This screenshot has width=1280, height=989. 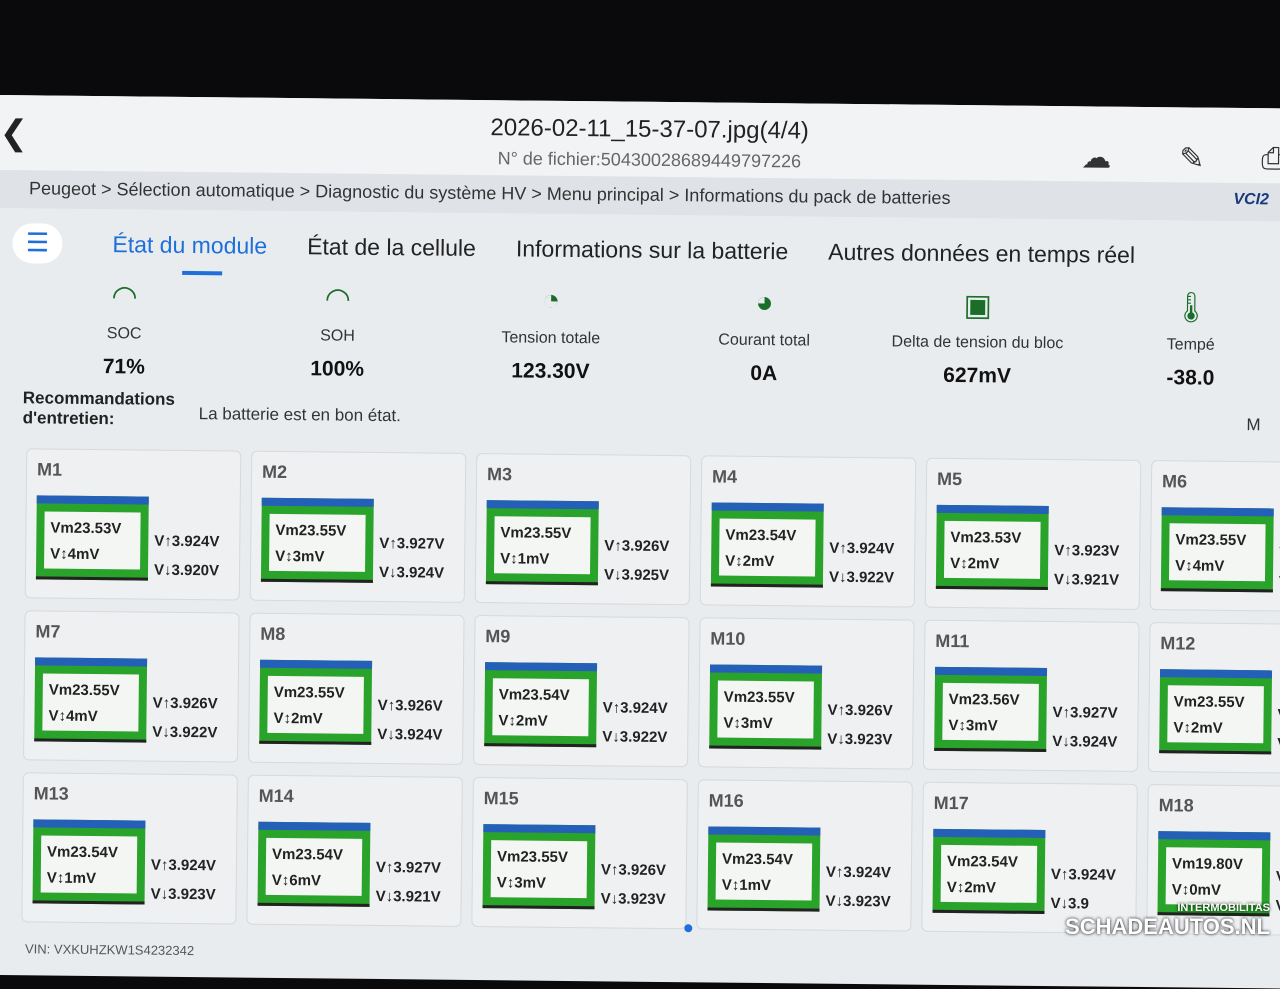 What do you see at coordinates (274, 472) in the screenshot?
I see `module-name: M2` at bounding box center [274, 472].